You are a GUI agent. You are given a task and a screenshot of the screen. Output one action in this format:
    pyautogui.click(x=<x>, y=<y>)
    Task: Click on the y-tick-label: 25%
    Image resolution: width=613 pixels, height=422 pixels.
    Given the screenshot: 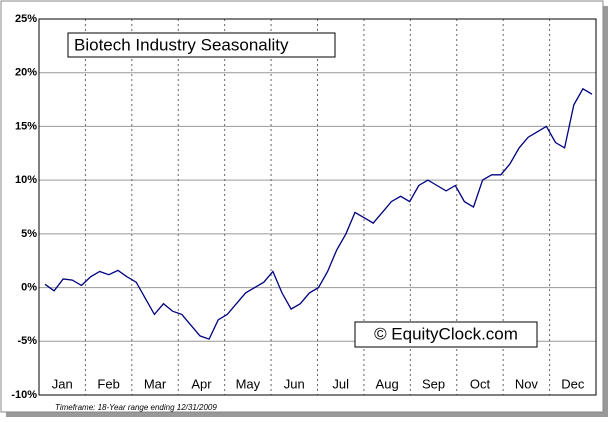 What is the action you would take?
    pyautogui.click(x=26, y=19)
    